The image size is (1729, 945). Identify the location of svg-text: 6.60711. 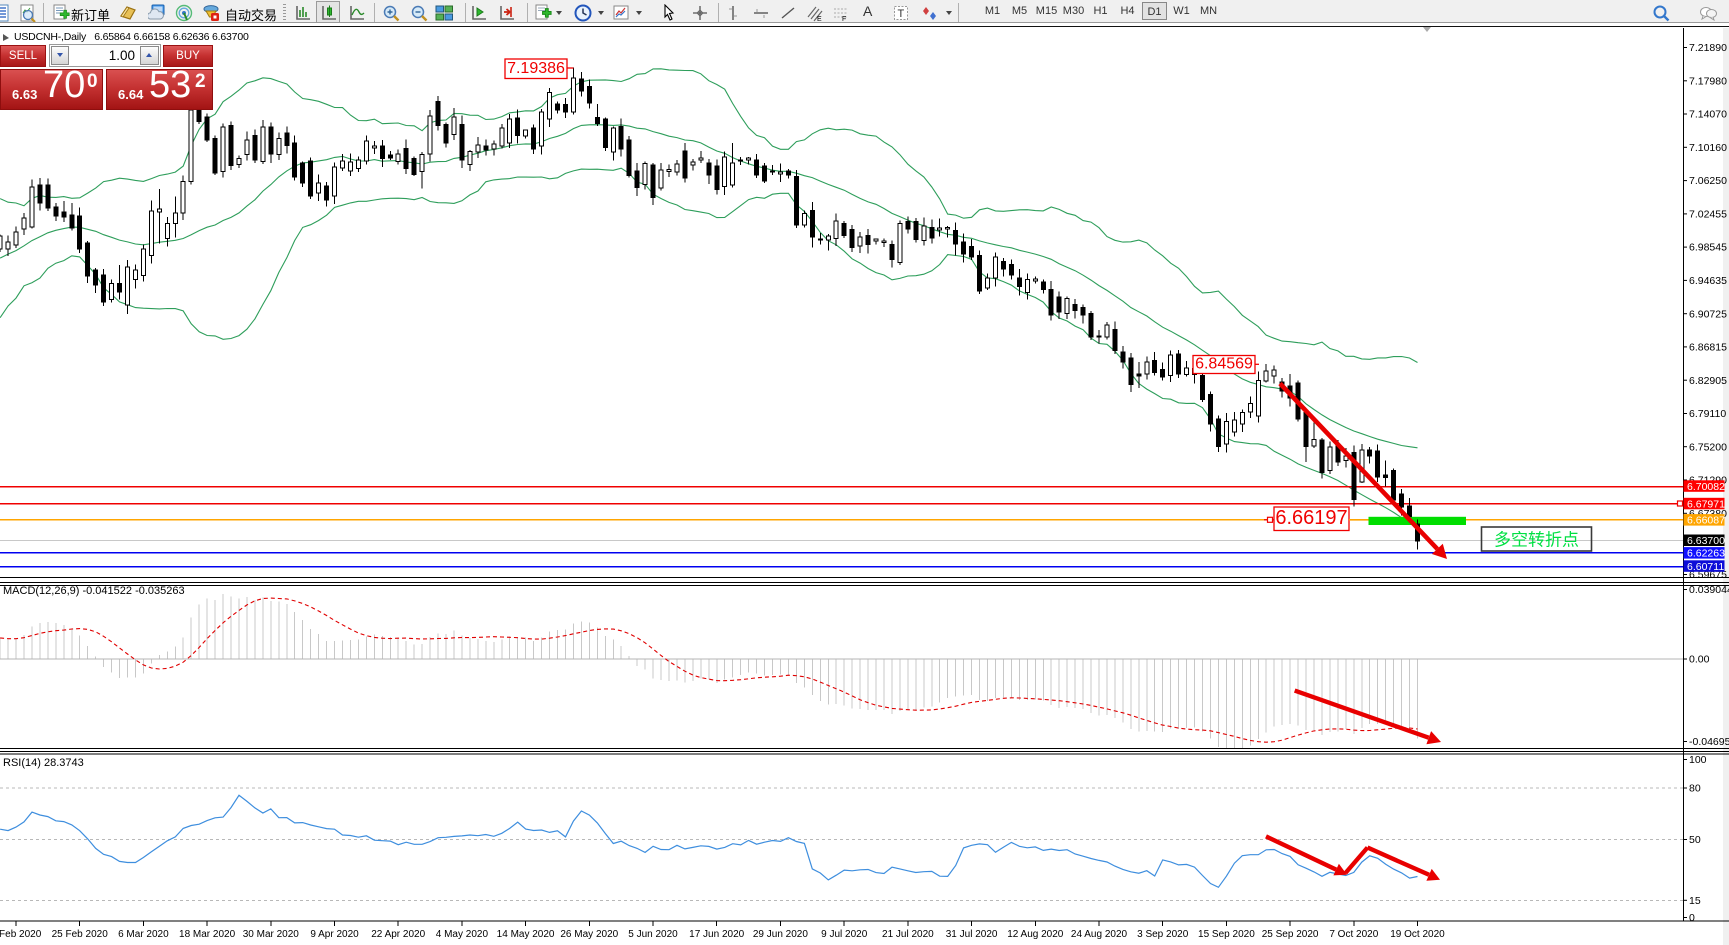
(1705, 567).